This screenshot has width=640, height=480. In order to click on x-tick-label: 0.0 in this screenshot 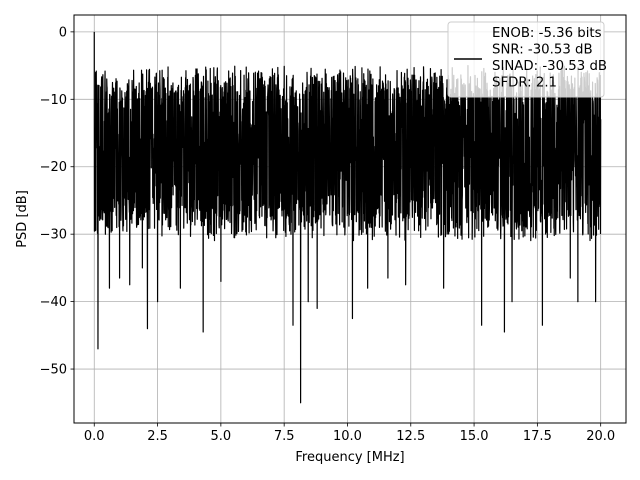, I will do `click(94, 436)`.